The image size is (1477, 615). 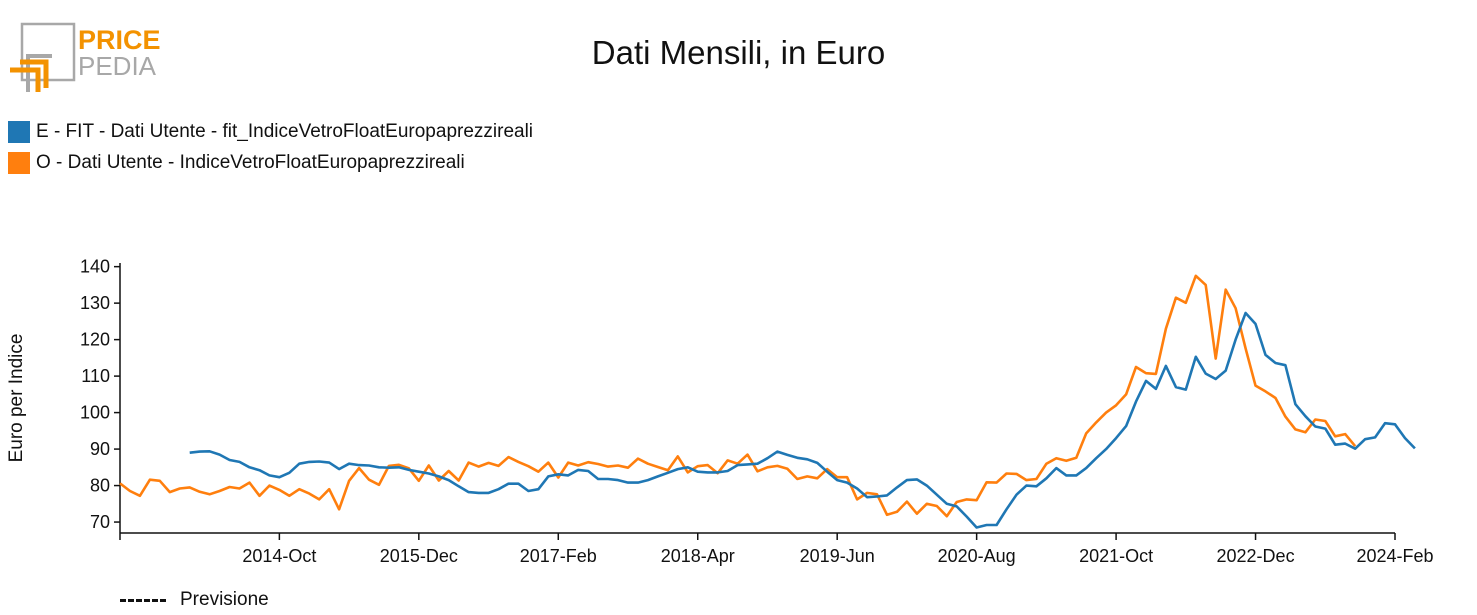 I want to click on x-tick-label: 2021-Oct, so click(x=1116, y=556).